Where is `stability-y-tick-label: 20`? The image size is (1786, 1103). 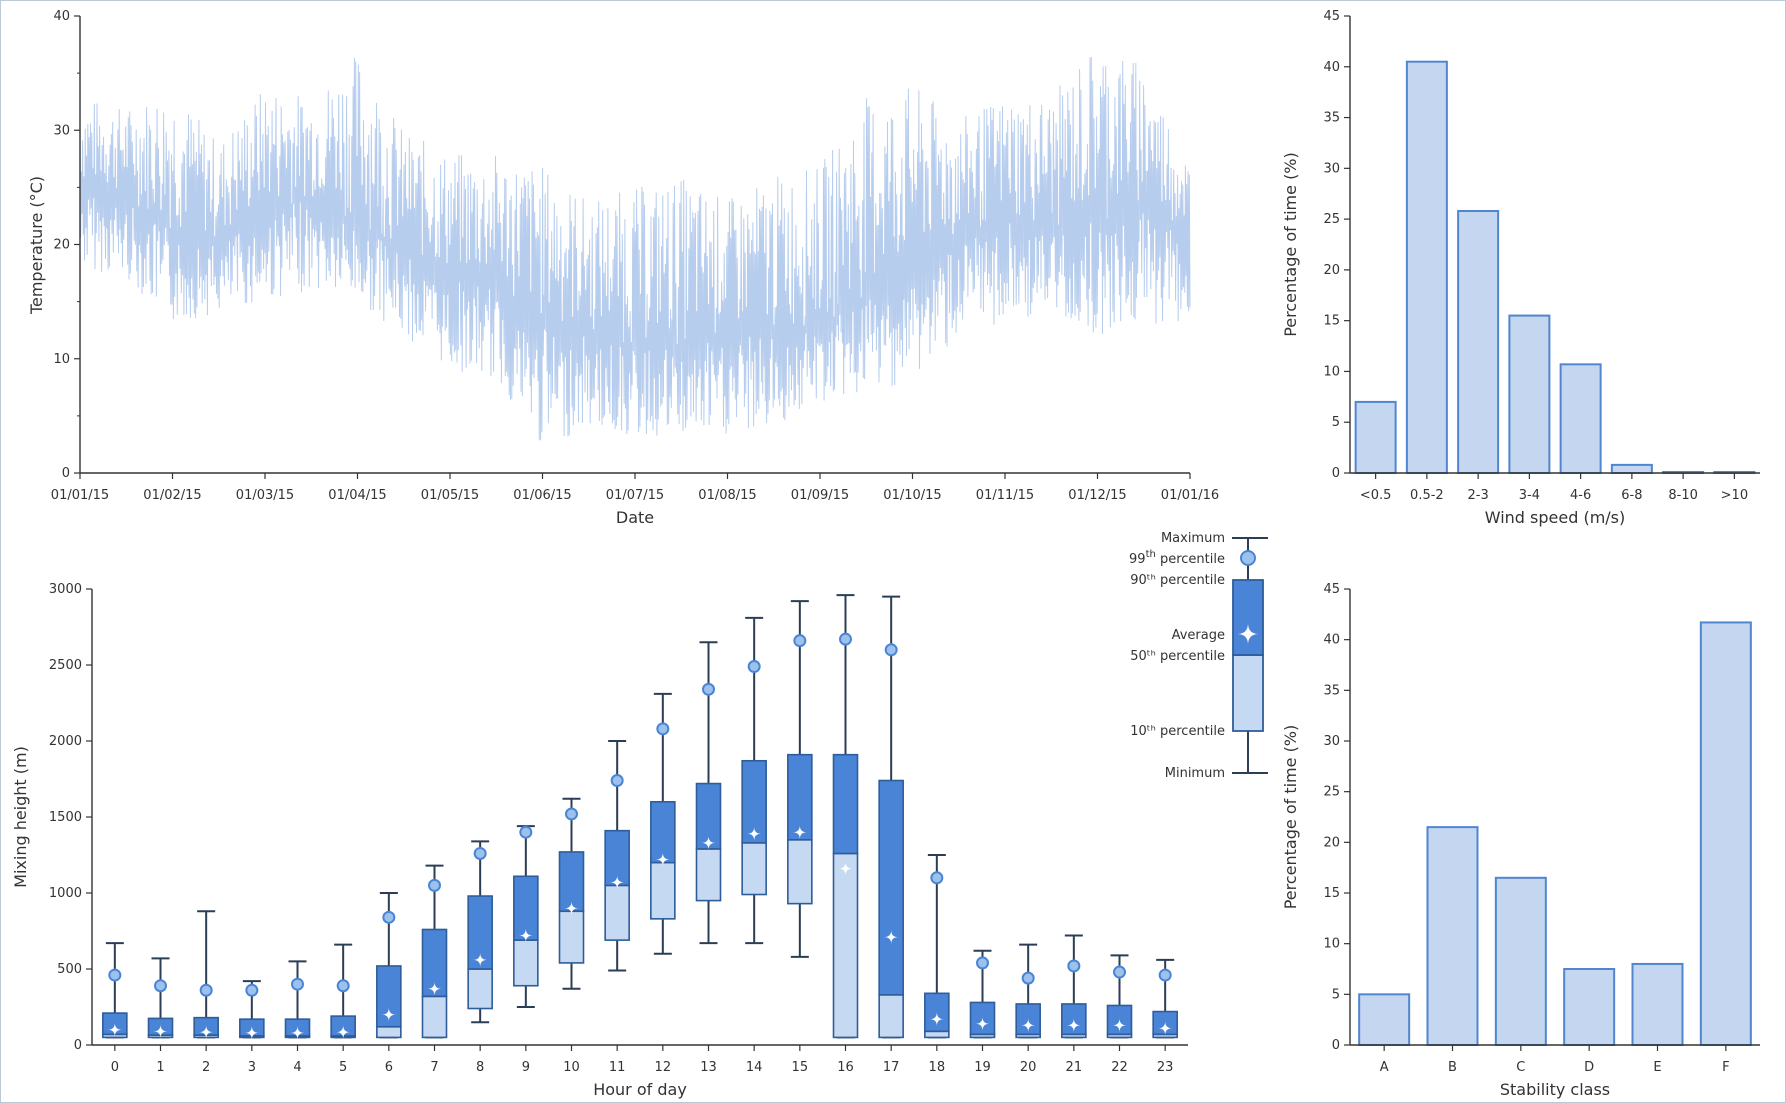
stability-y-tick-label: 20 is located at coordinates (1331, 842).